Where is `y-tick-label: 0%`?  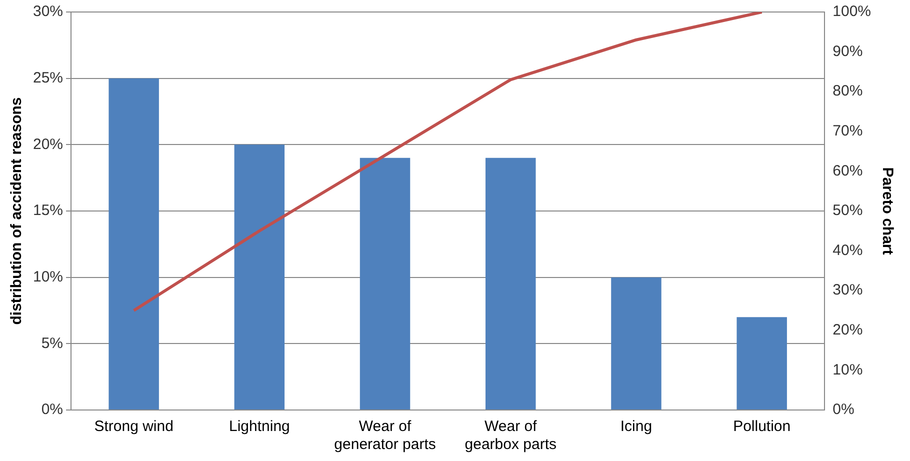
y-tick-label: 0% is located at coordinates (52, 409).